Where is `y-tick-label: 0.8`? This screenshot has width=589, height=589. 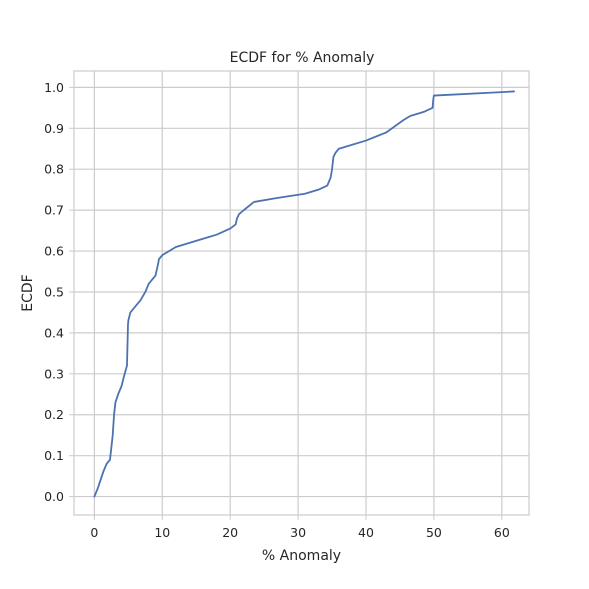 y-tick-label: 0.8 is located at coordinates (54, 169).